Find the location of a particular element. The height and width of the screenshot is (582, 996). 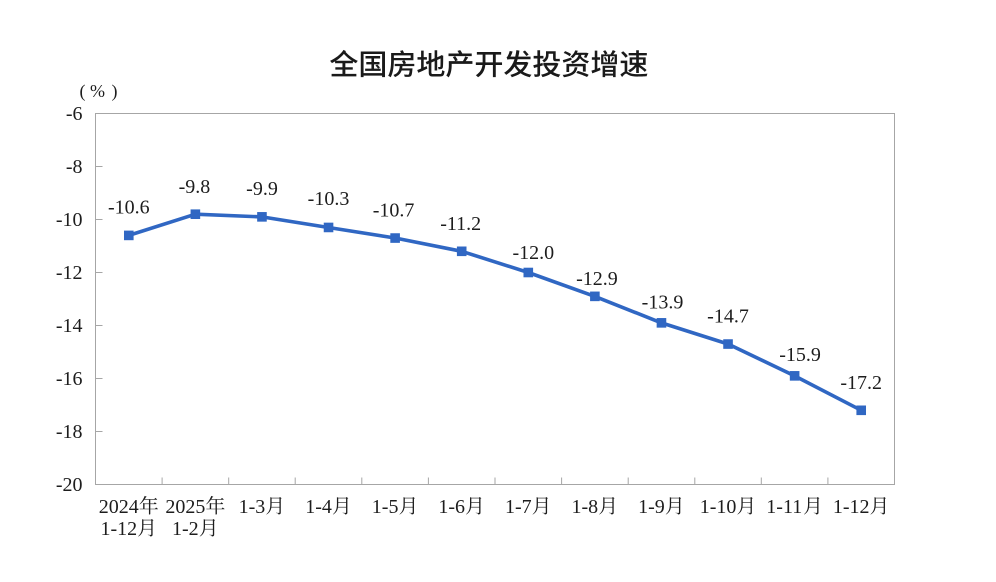

svg-text: -6 is located at coordinates (74, 114).